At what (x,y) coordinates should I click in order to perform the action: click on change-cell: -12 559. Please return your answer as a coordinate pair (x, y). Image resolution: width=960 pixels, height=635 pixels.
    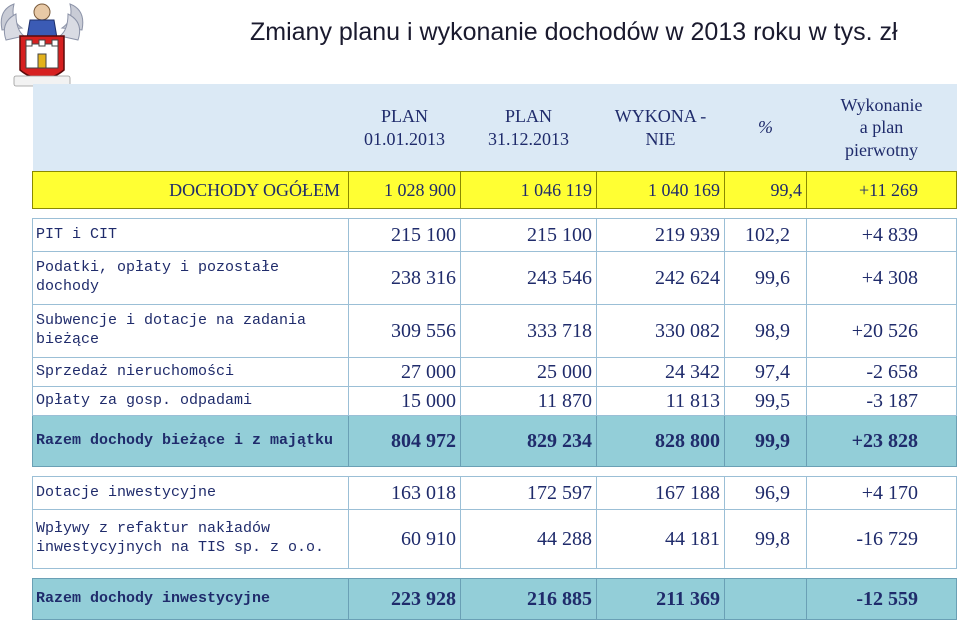
    Looking at the image, I should click on (881, 599).